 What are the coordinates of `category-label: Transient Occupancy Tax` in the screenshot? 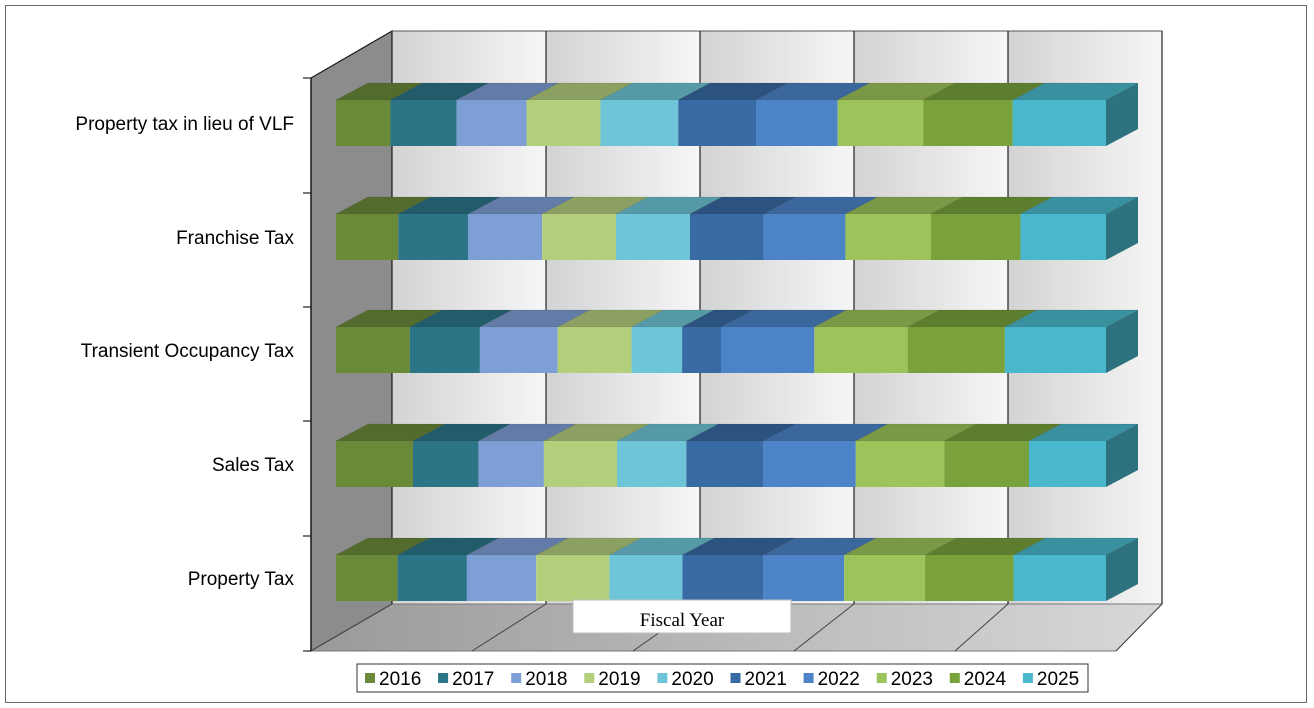 It's located at (188, 351).